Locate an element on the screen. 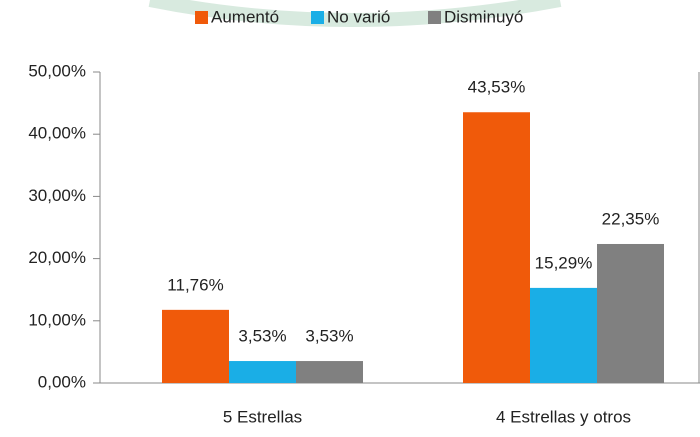 Image resolution: width=700 pixels, height=437 pixels. x-tick-label: 4 Estrellas y otros is located at coordinates (563, 416).